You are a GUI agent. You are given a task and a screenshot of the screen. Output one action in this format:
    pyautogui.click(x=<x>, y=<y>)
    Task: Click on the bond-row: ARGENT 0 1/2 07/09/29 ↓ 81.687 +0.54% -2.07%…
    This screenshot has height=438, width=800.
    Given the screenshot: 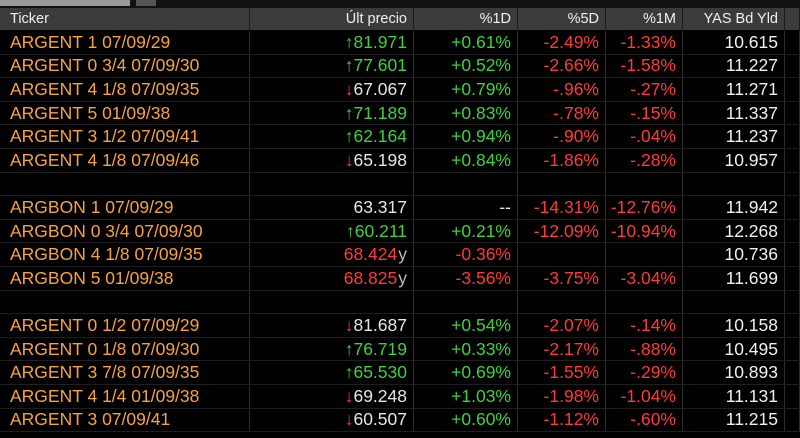 What is the action you would take?
    pyautogui.click(x=400, y=326)
    